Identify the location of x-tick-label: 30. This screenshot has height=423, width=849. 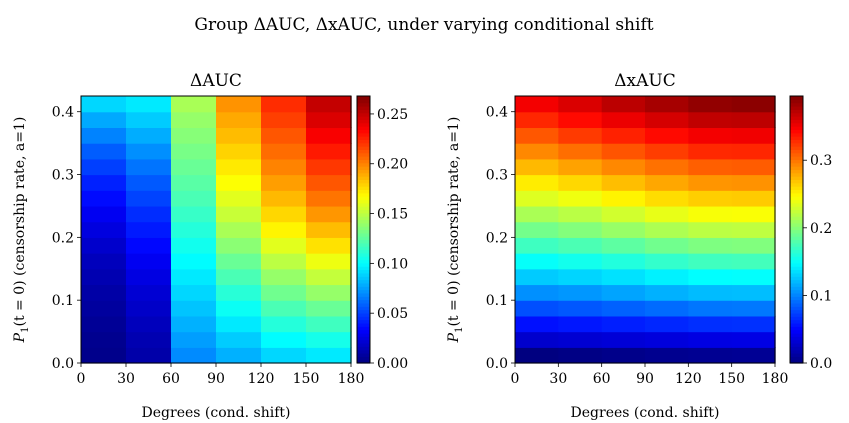
(126, 379).